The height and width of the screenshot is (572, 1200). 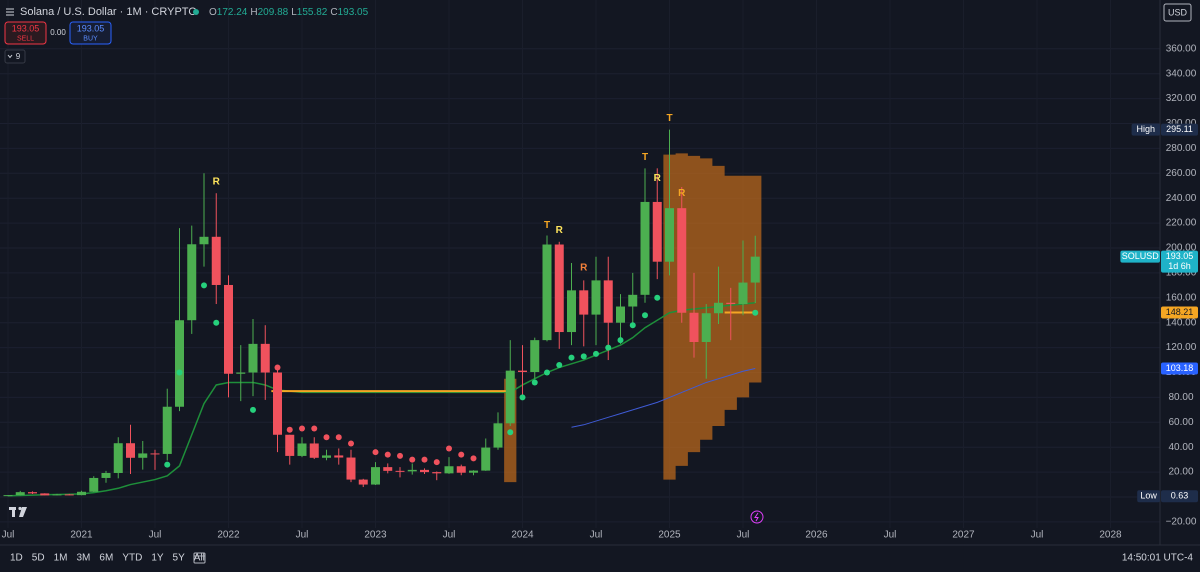 What do you see at coordinates (58, 32) in the screenshot?
I see `spread: 0.00` at bounding box center [58, 32].